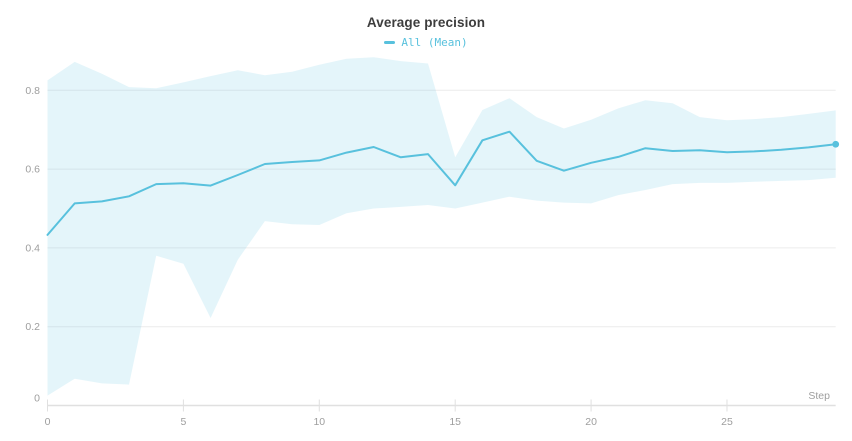 The height and width of the screenshot is (441, 852). Describe the element at coordinates (32, 248) in the screenshot. I see `y-tick-label: 0.4` at that location.